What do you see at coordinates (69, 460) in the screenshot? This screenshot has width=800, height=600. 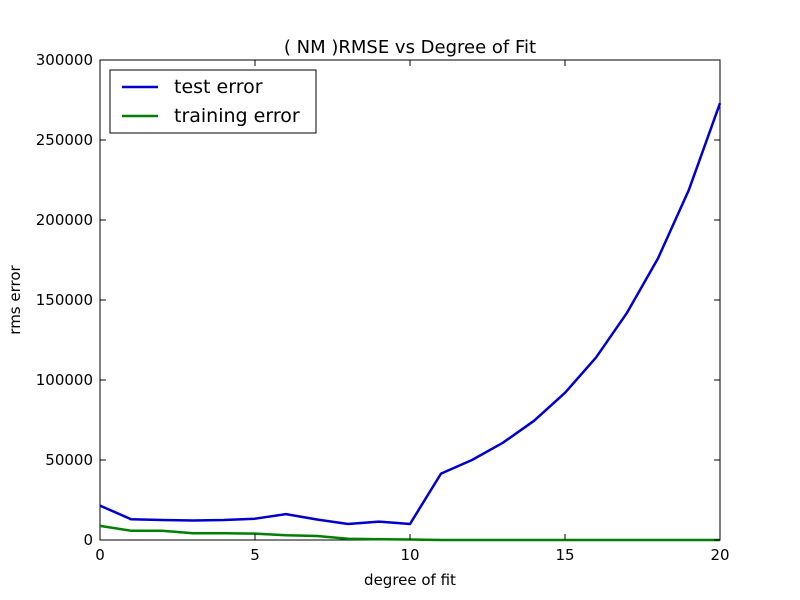 I see `y-tick-label: 50000` at bounding box center [69, 460].